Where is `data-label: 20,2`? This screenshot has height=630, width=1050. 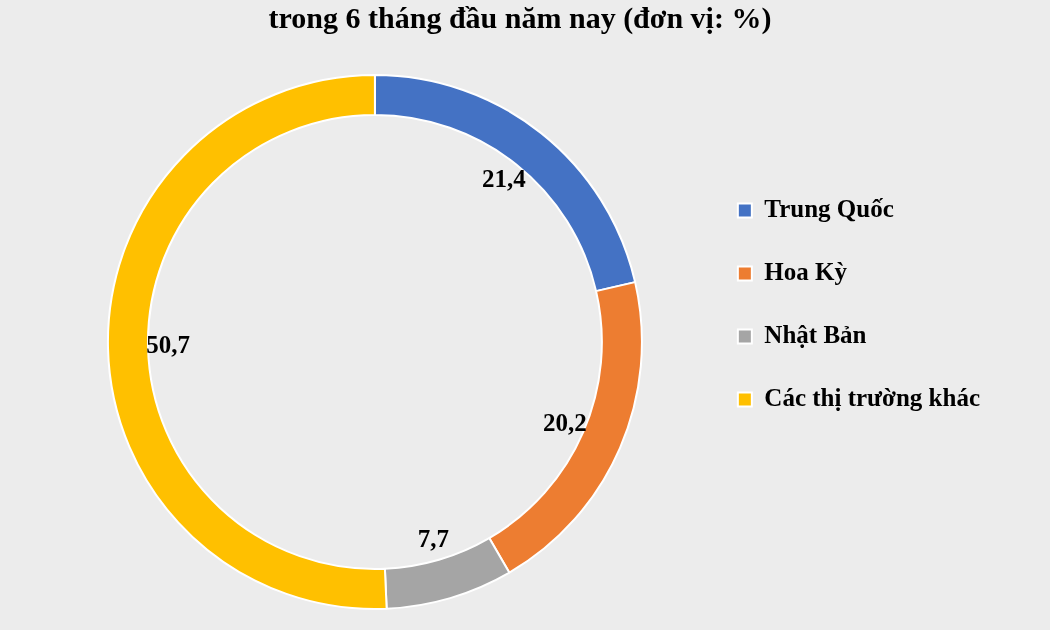
data-label: 20,2 is located at coordinates (565, 422).